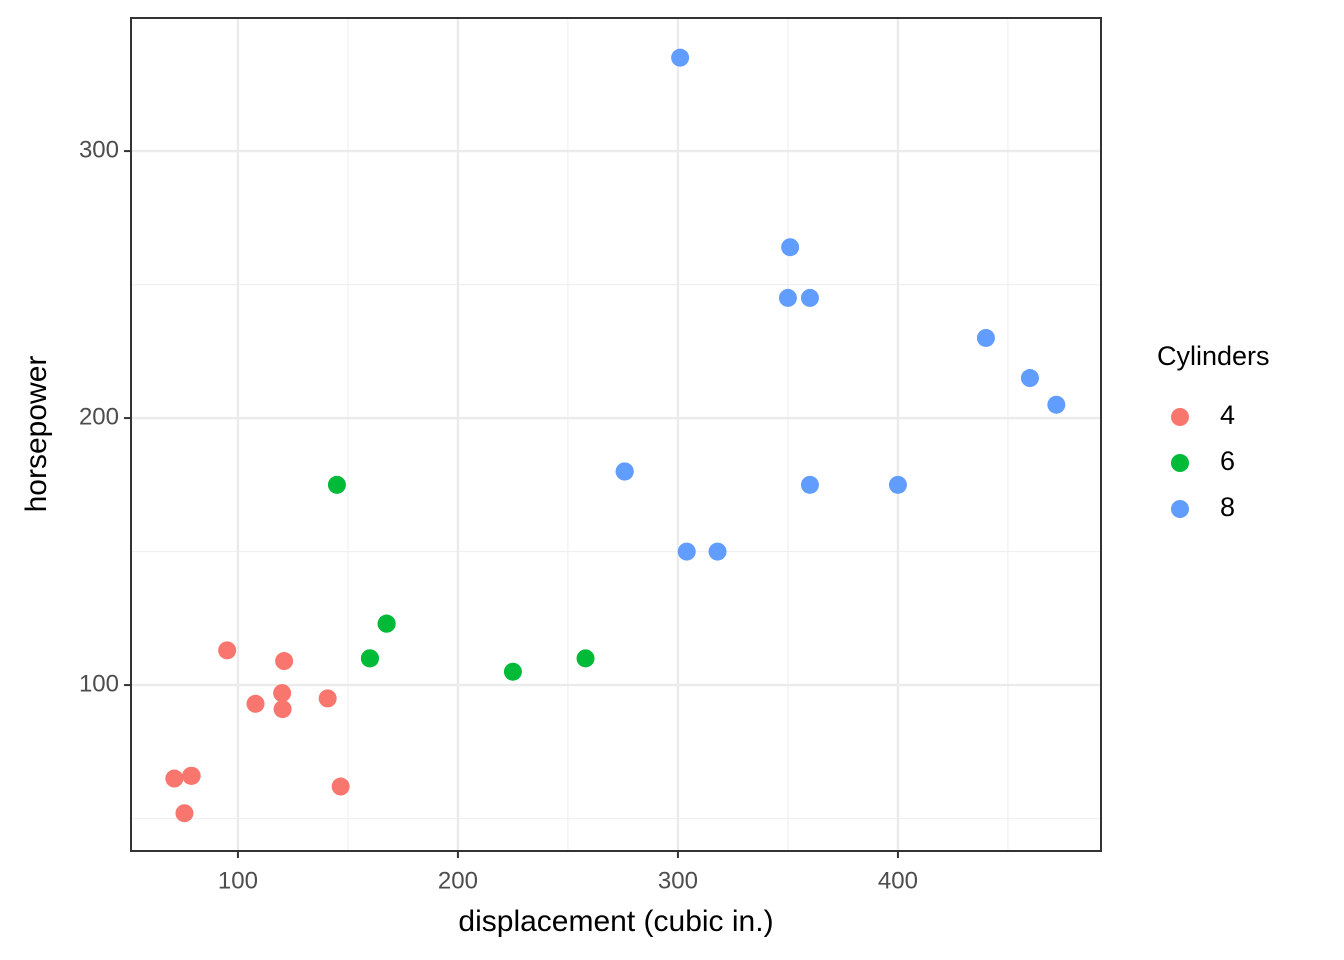 This screenshot has height=960, width=1344. What do you see at coordinates (1227, 461) in the screenshot?
I see `legend-label: 6` at bounding box center [1227, 461].